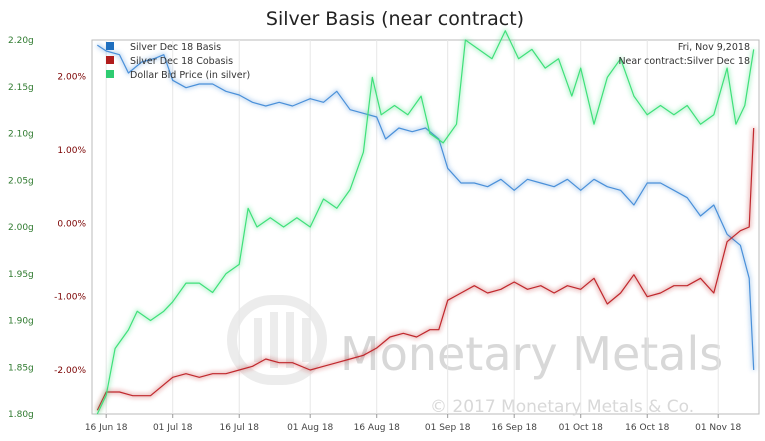 Image resolution: width=765 pixels, height=441 pixels. I want to click on x-tick-label: 16 Aug 18, so click(377, 428).